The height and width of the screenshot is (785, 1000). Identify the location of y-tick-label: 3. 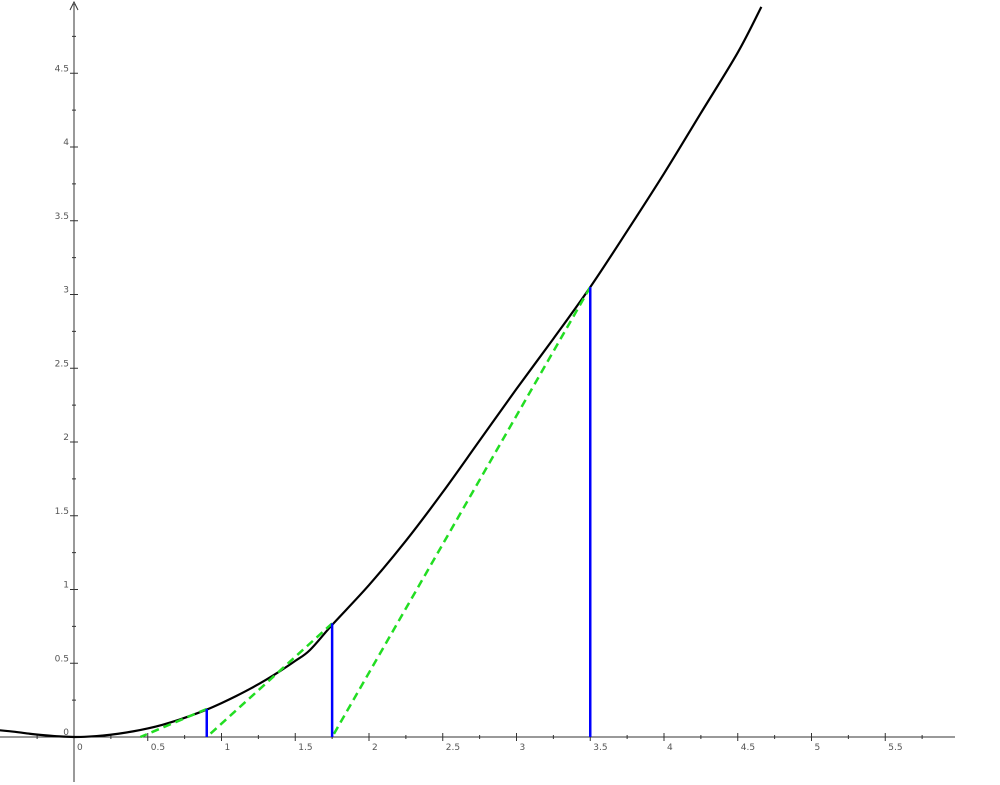
(66, 291).